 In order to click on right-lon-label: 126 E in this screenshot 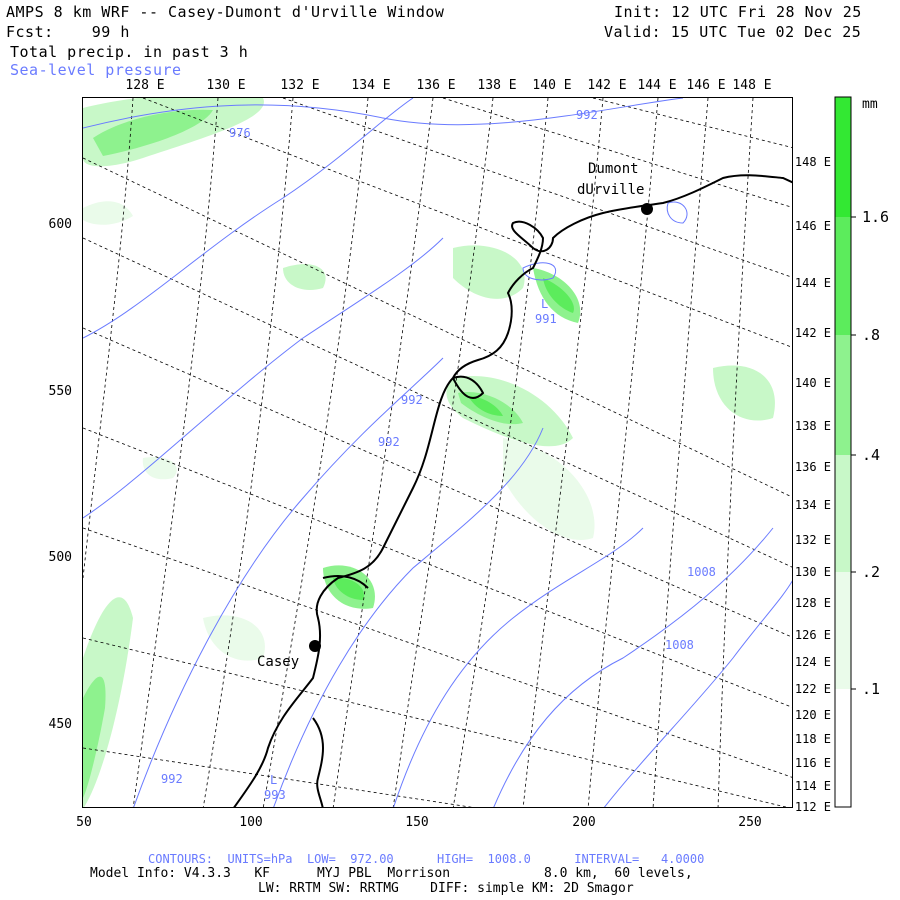, I will do `click(813, 635)`.